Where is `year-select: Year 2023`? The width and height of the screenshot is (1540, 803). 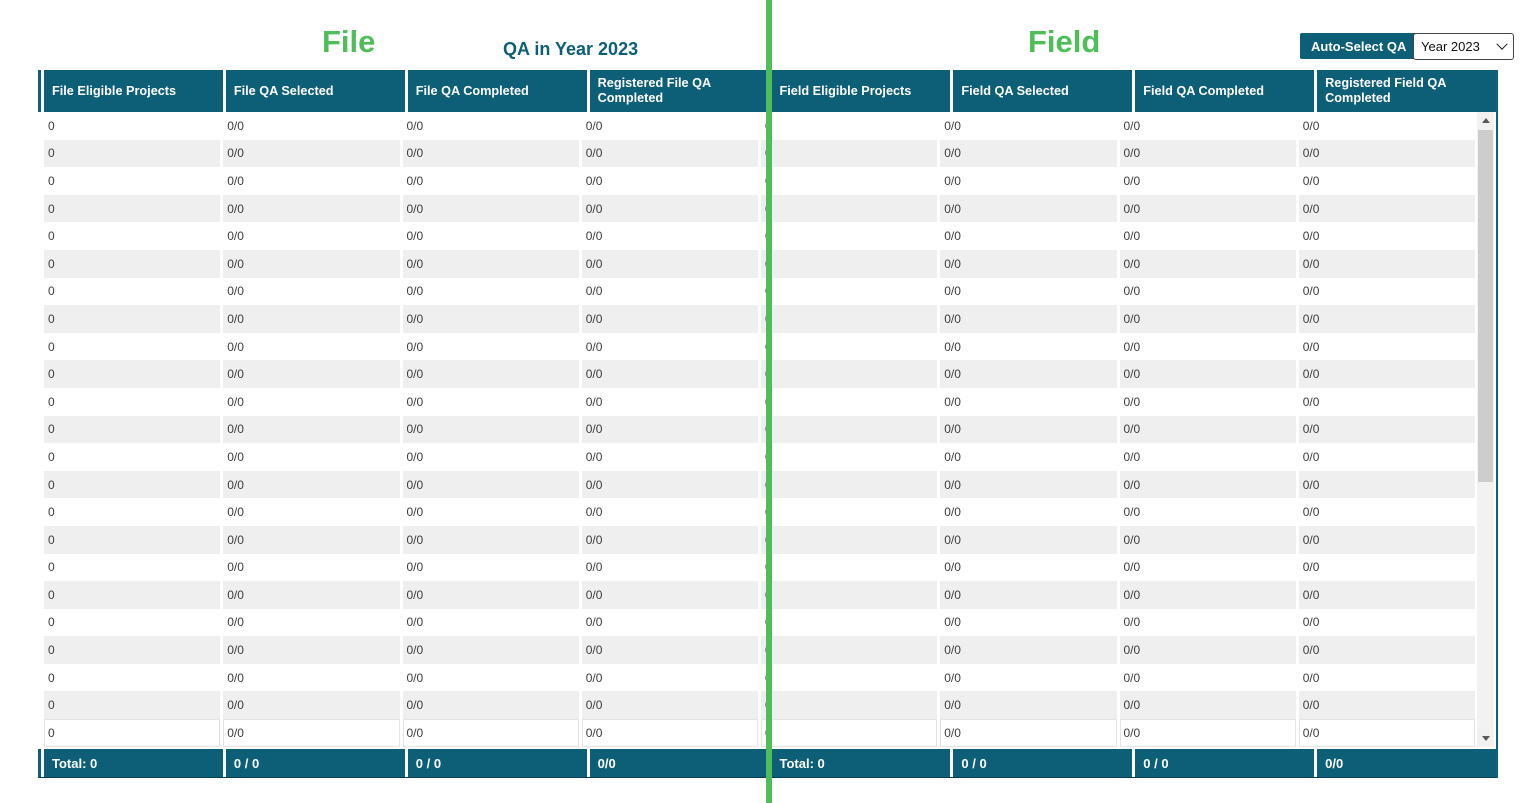
year-select: Year 2023 is located at coordinates (1463, 46).